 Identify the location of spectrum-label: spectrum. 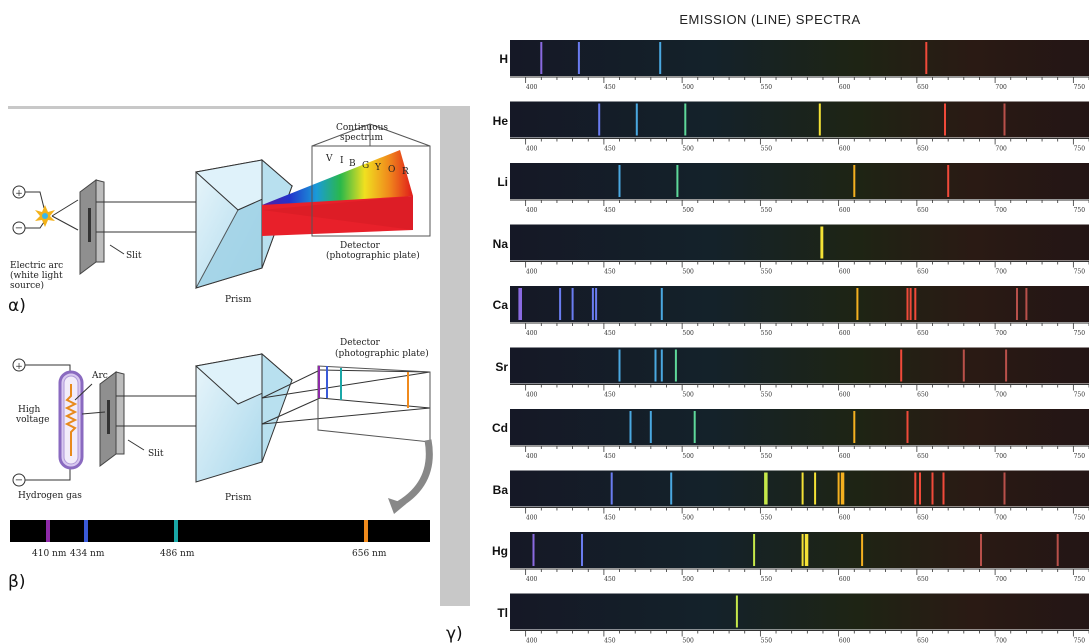
(361, 138).